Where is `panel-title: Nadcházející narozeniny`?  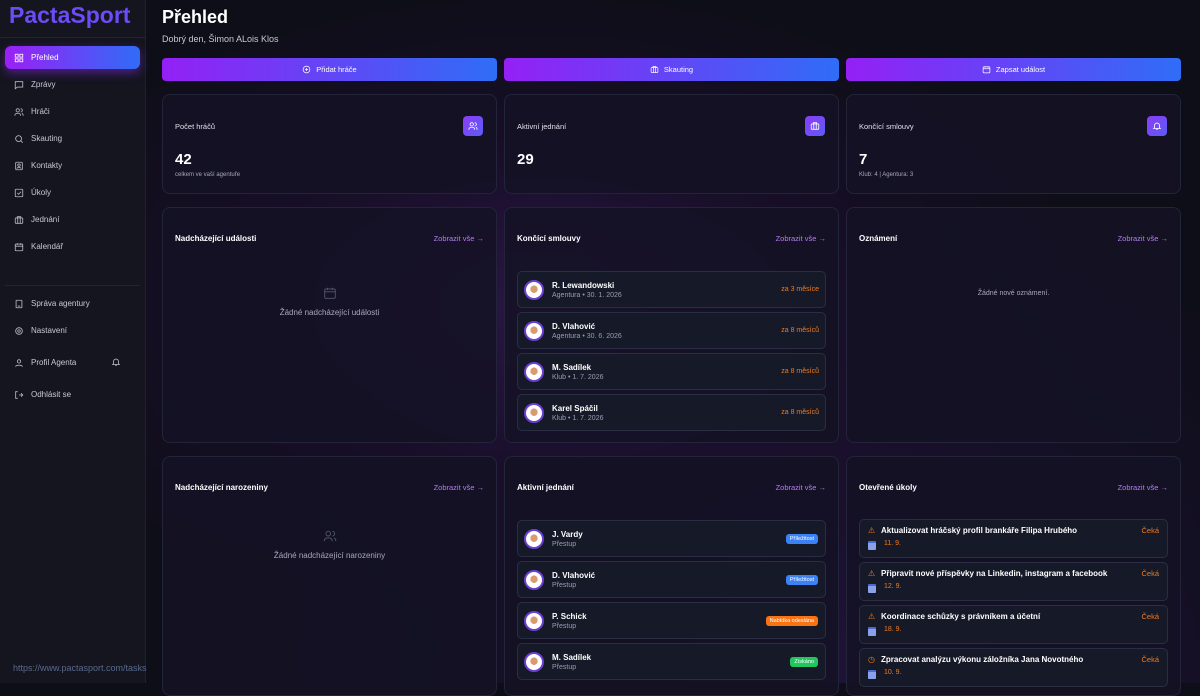 panel-title: Nadcházející narozeniny is located at coordinates (221, 487).